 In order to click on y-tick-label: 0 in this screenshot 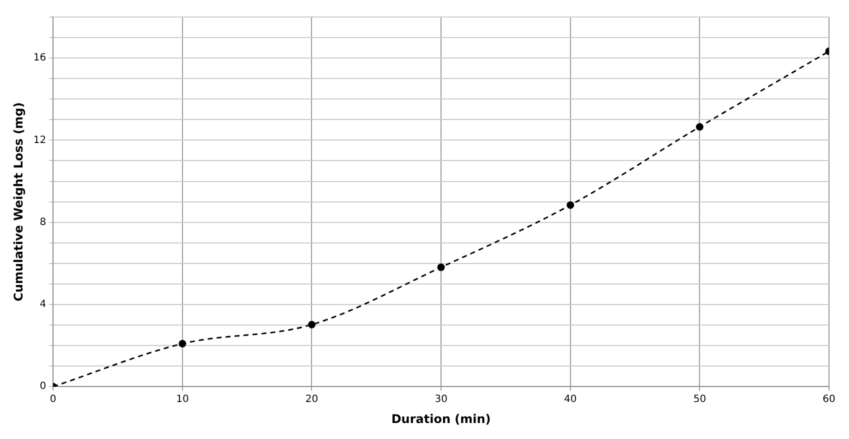, I will do `click(43, 386)`.